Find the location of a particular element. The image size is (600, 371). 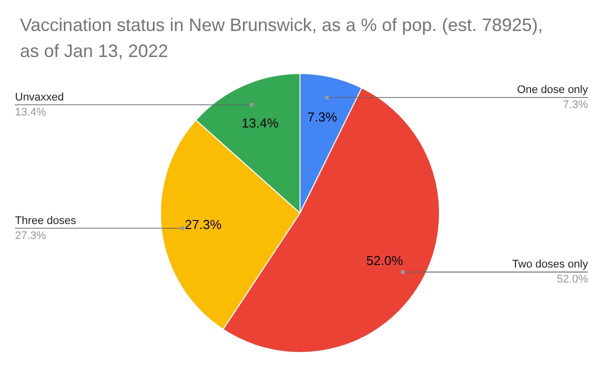

chart-title: Vaccination status in New Brunswick, as a % of pop. (est. 78925), as of Jan 13, 2022 is located at coordinates (282, 38).